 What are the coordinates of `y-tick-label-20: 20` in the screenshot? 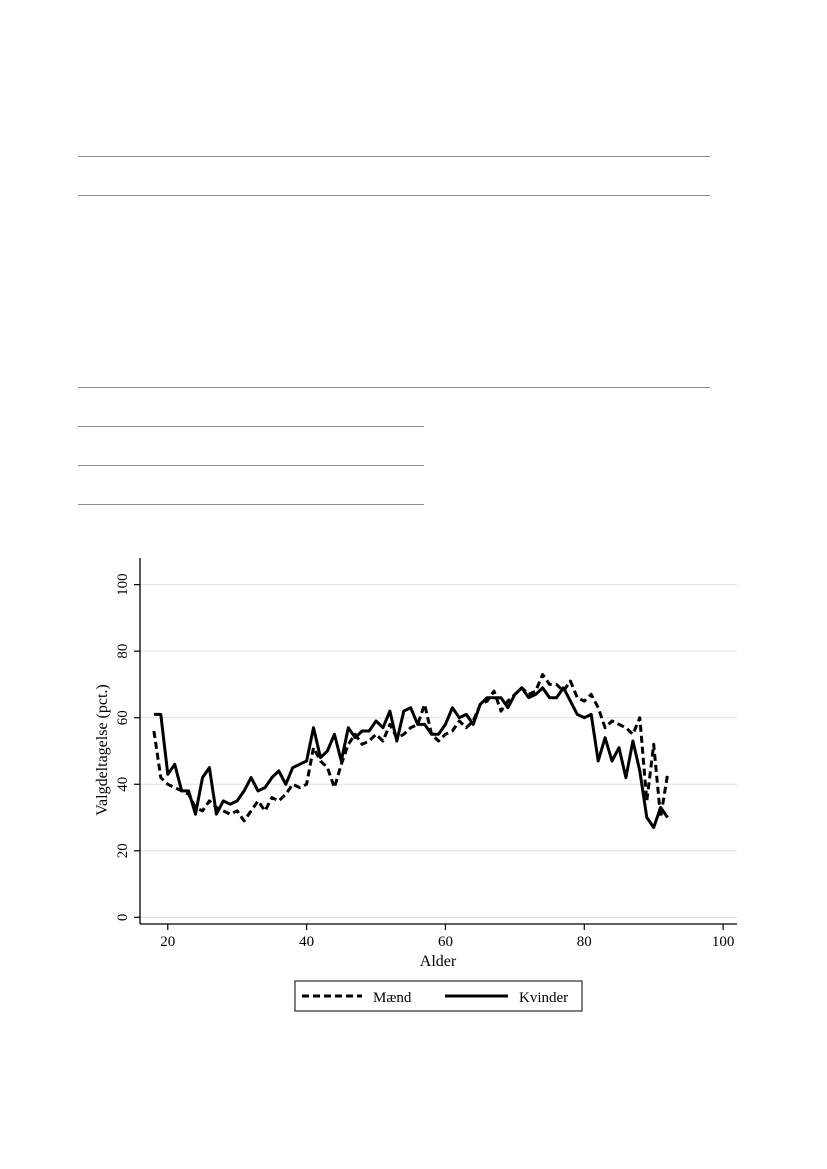 It's located at (123, 850).